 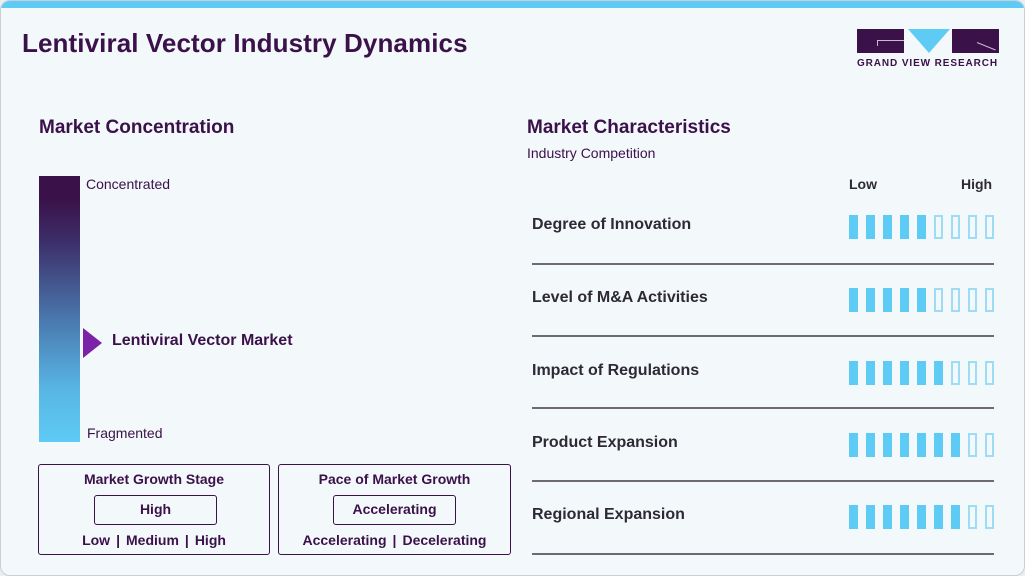 I want to click on concentrated-label: Concentrated, so click(x=128, y=184).